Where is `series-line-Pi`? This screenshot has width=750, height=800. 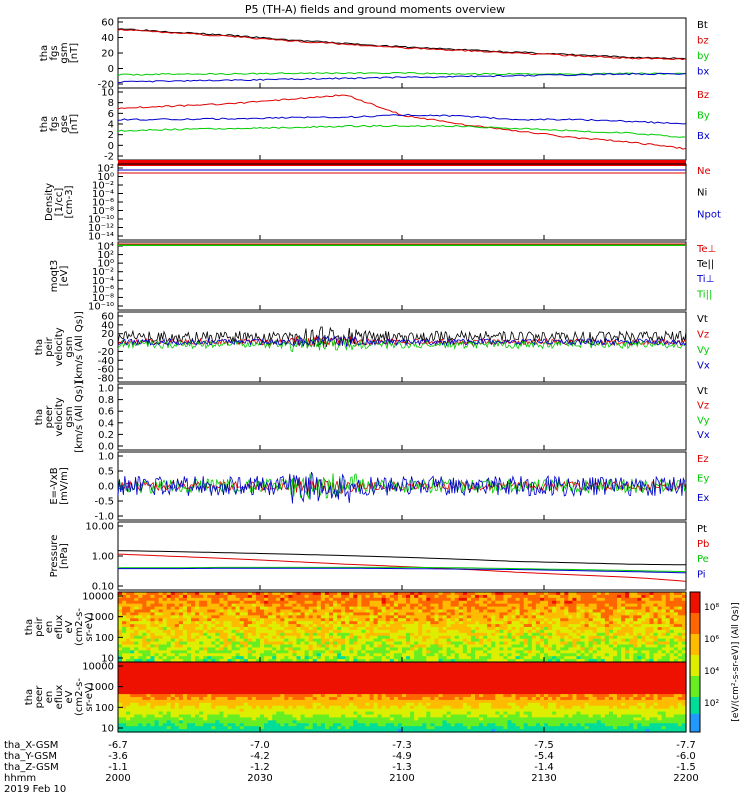 series-line-Pi is located at coordinates (402, 570).